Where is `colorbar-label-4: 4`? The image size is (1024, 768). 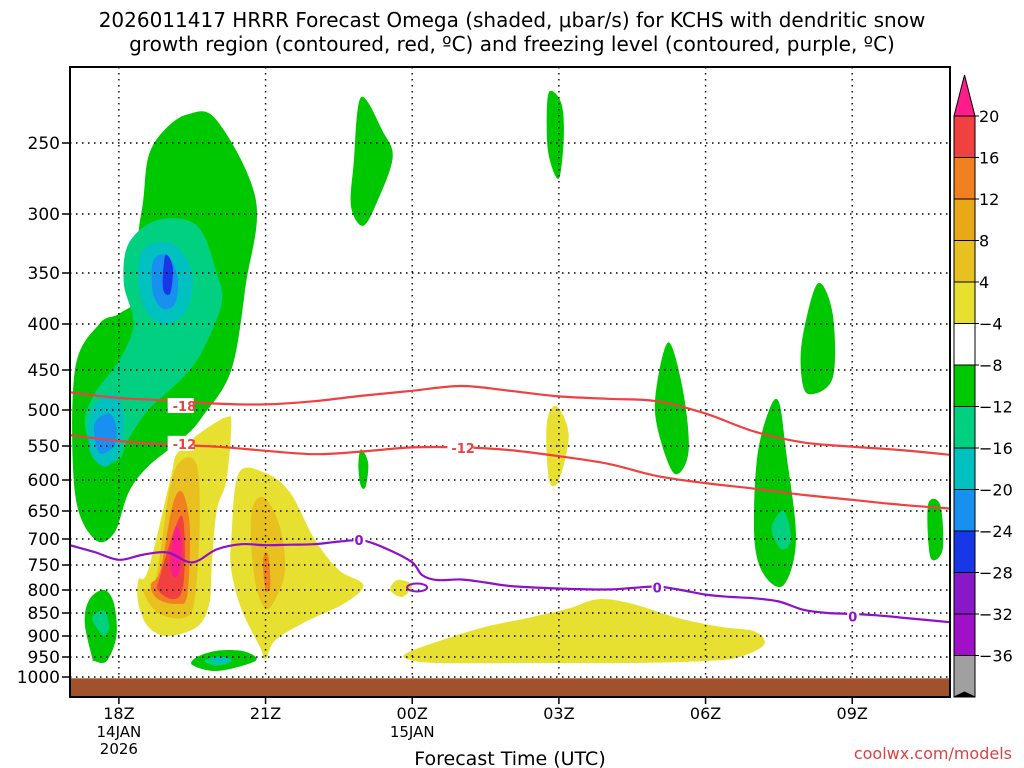
colorbar-label-4: 4 is located at coordinates (984, 282).